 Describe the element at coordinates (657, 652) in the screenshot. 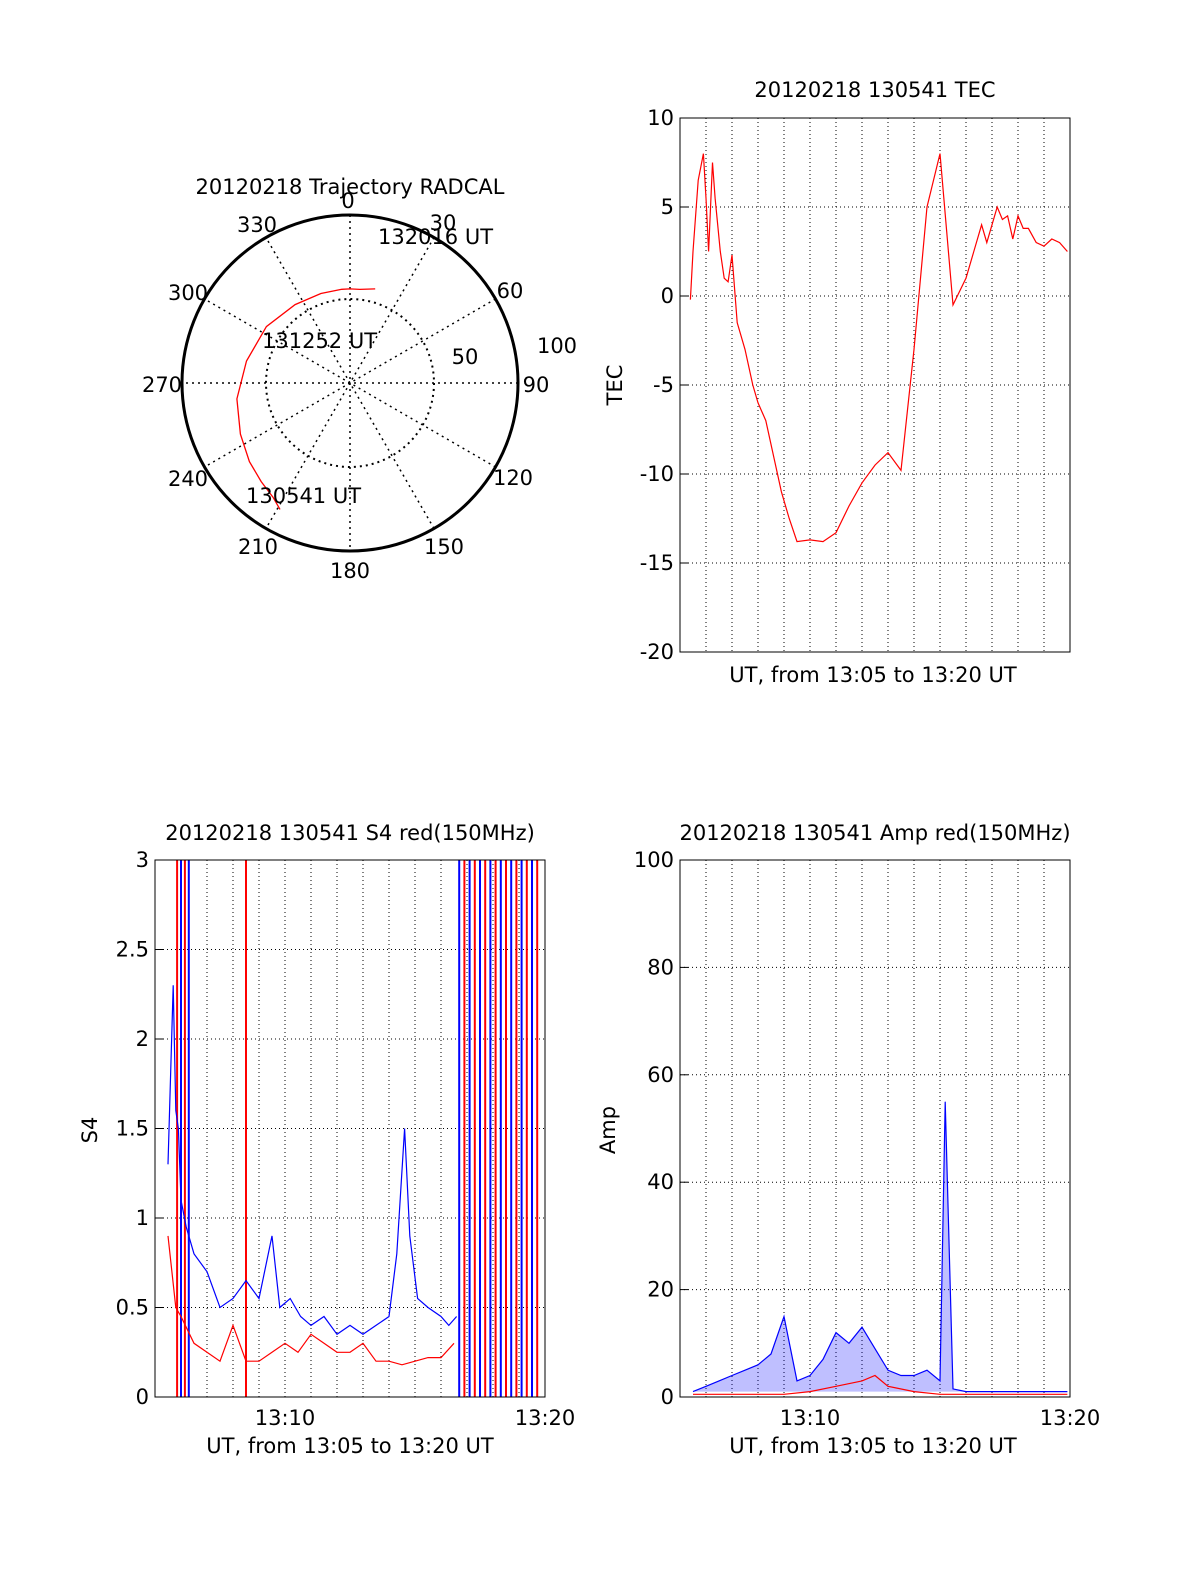

I see `y-tick-label: -20` at that location.